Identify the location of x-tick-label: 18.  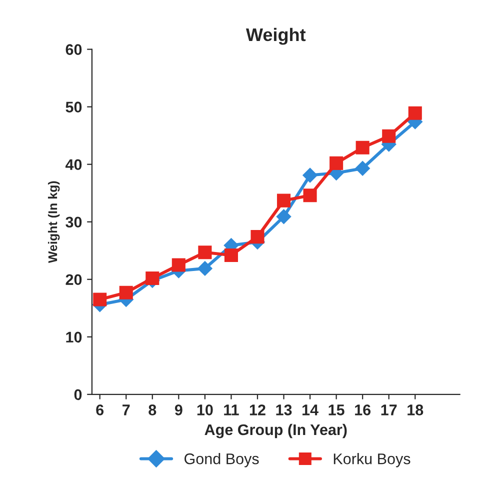
(416, 410).